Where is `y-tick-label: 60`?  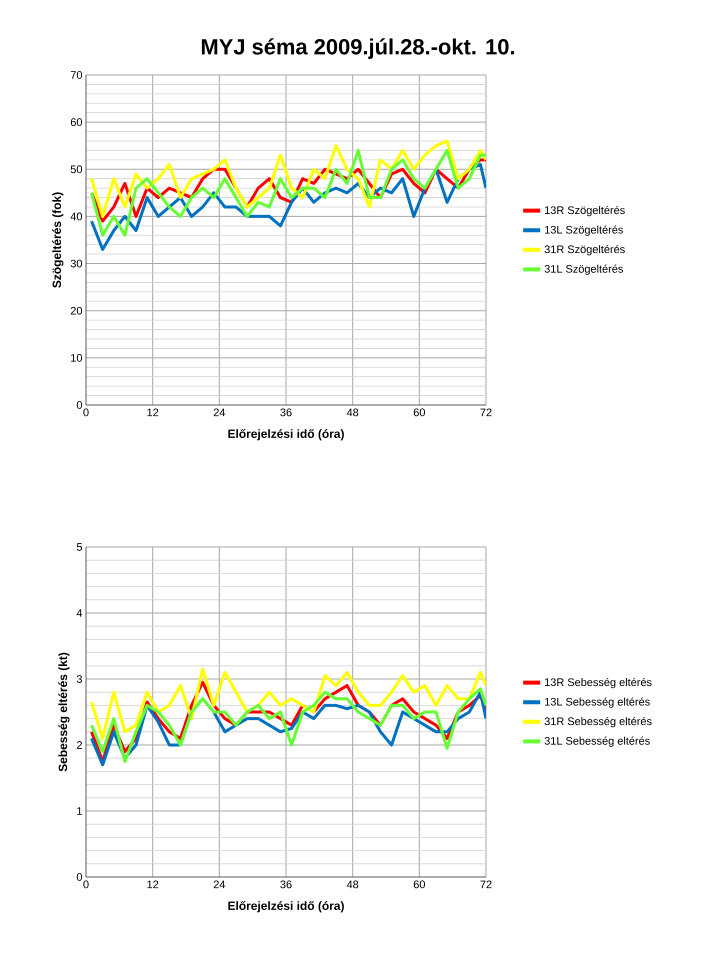 y-tick-label: 60 is located at coordinates (76, 122).